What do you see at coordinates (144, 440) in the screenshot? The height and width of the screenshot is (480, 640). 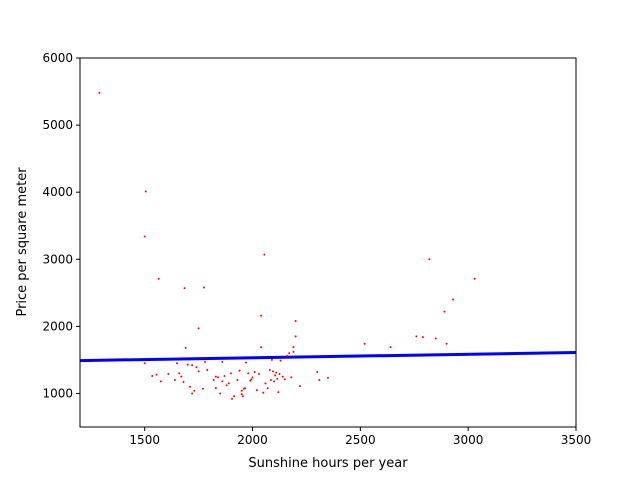 I see `x-tick-label: 1500` at bounding box center [144, 440].